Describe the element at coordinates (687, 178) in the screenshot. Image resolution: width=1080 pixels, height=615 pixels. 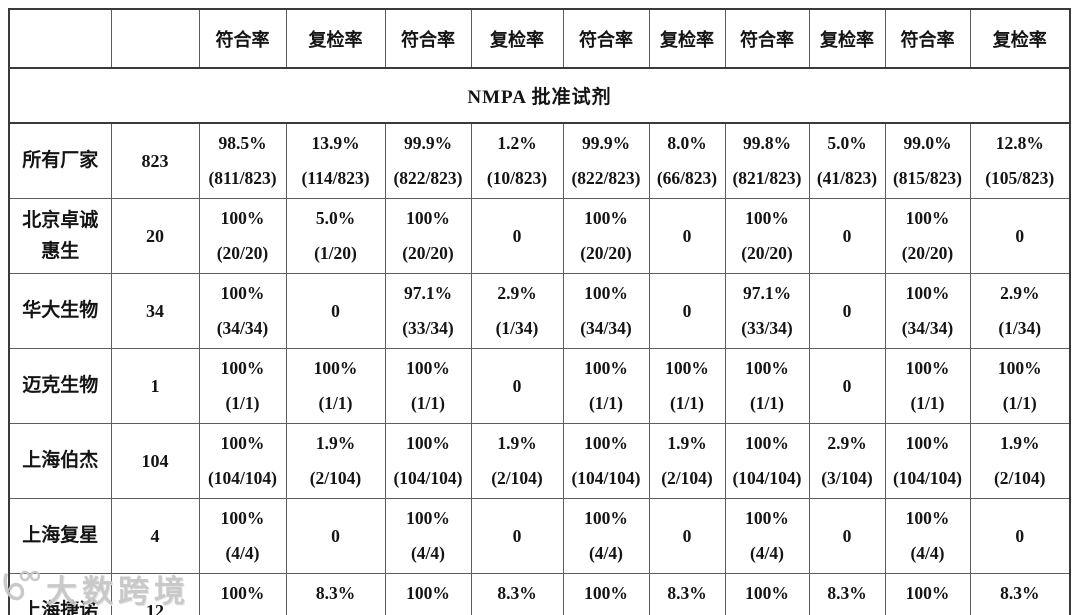
I see `rate-fraction: (66/823)` at that location.